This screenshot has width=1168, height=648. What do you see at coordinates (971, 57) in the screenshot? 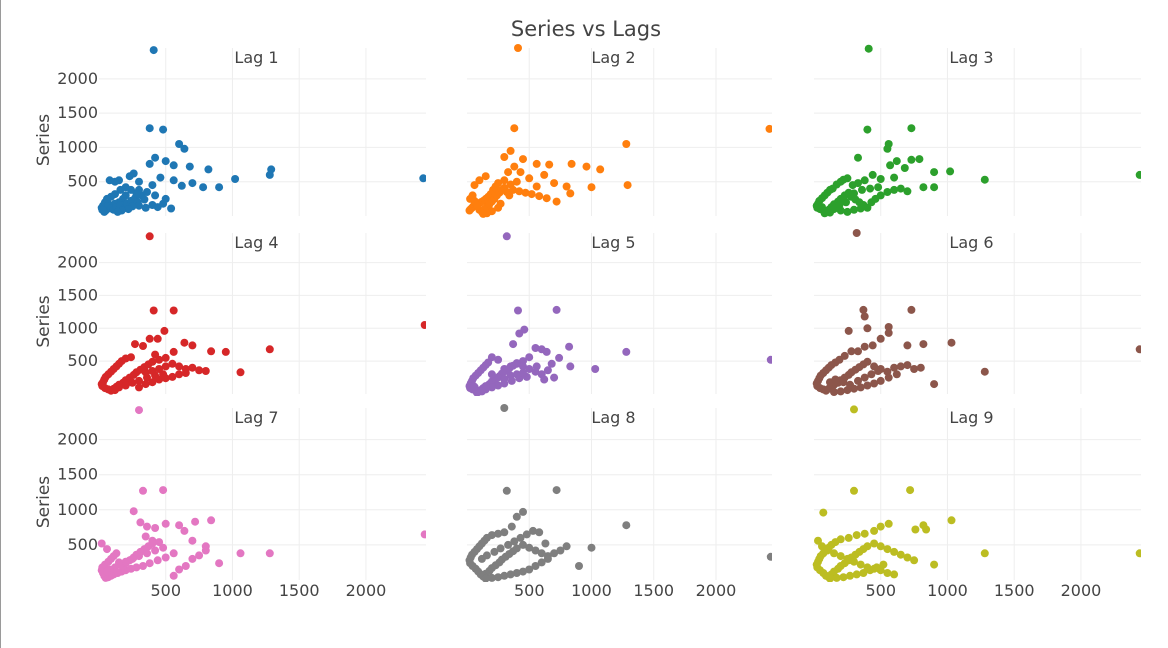
I see `panel-title: Lag 3` at bounding box center [971, 57].